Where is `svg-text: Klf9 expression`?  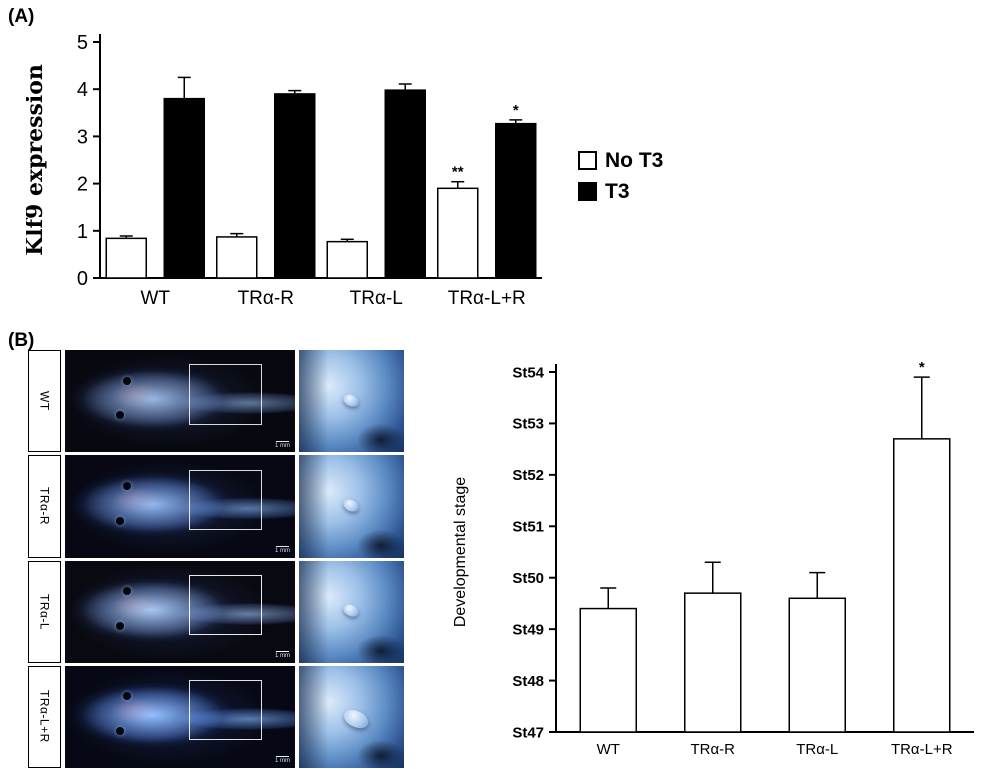 svg-text: Klf9 expression is located at coordinates (37, 160).